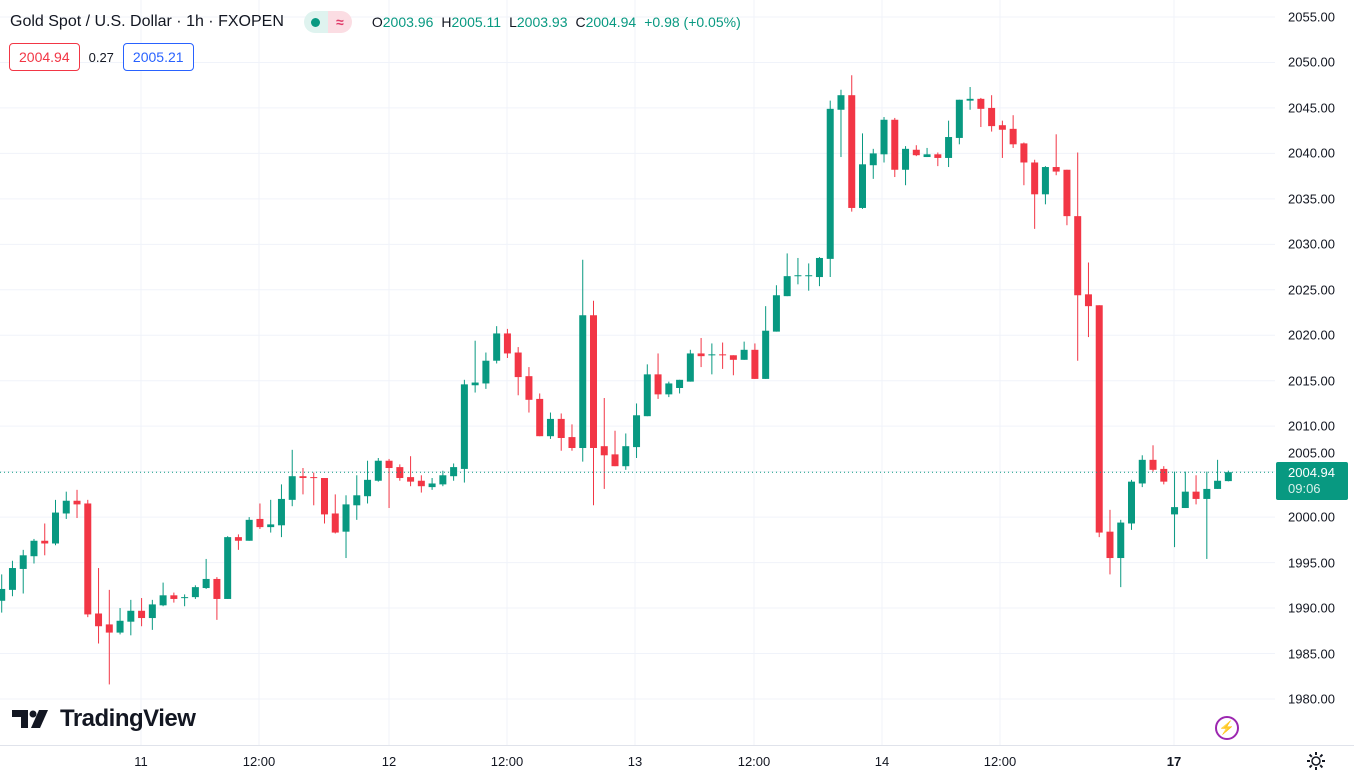 This screenshot has height=777, width=1354. What do you see at coordinates (1311, 453) in the screenshot?
I see `price-tick-label: 2005.00` at bounding box center [1311, 453].